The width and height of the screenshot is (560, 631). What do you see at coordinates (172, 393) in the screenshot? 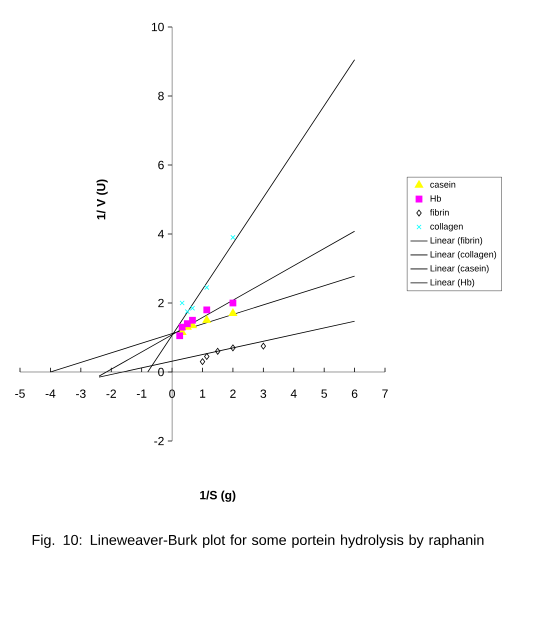
I see `x-tick-label: 0` at bounding box center [172, 393].